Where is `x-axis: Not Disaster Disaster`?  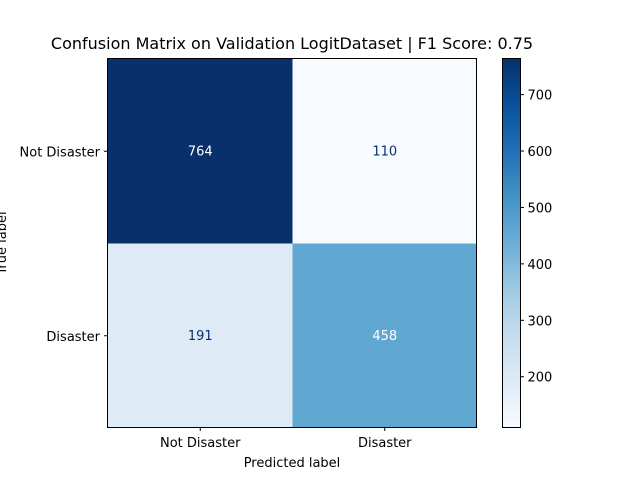 x-axis: Not Disaster Disaster is located at coordinates (286, 439).